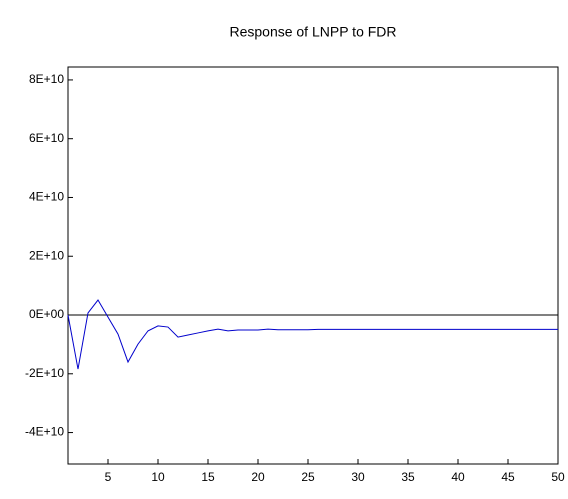 The image size is (568, 499). Describe the element at coordinates (308, 477) in the screenshot. I see `x-tick-label: 25` at that location.